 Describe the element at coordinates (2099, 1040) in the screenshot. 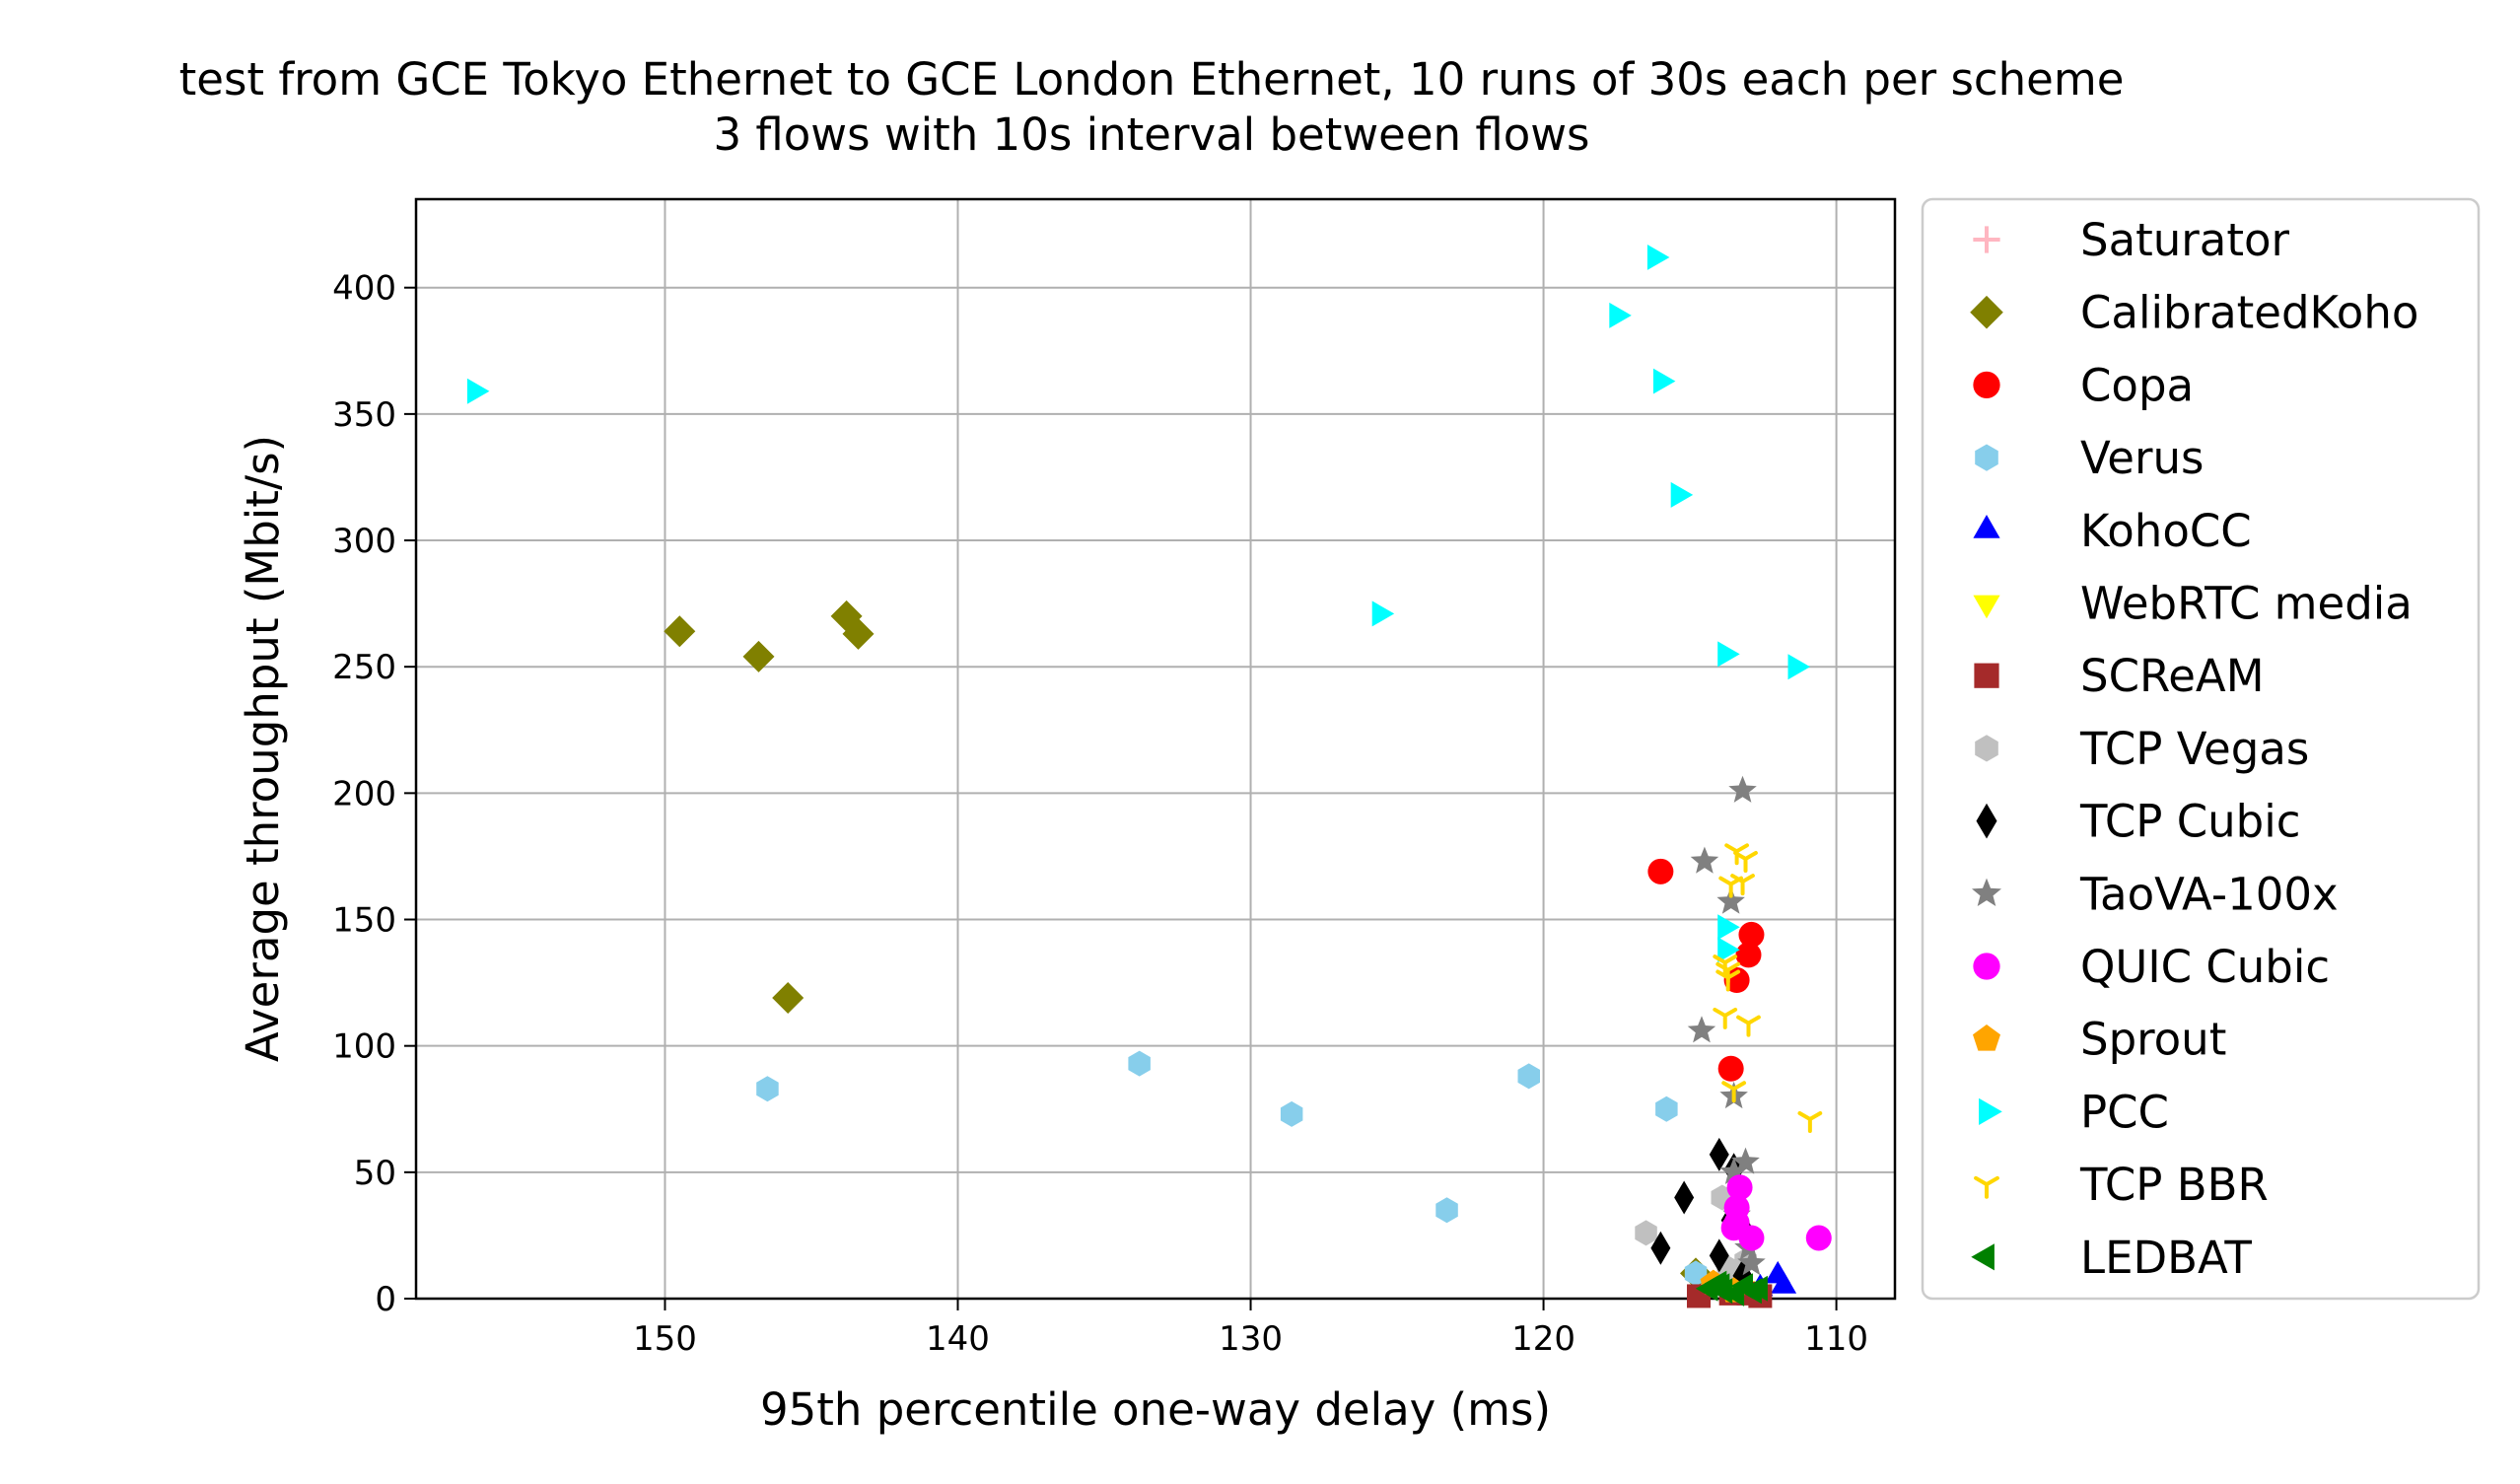

I see `legend-entry: Sprout` at that location.